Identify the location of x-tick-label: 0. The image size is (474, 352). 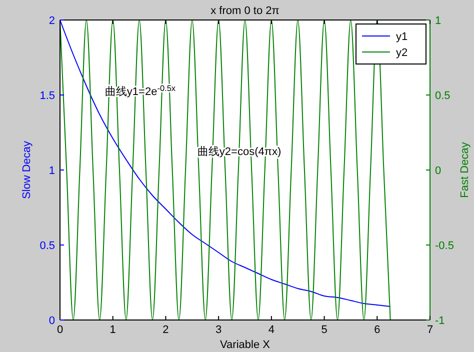
(60, 330).